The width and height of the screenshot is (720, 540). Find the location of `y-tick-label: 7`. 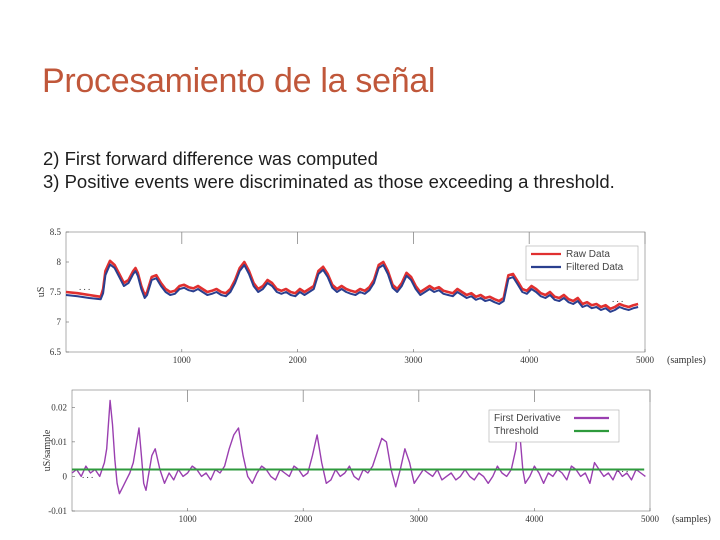

y-tick-label: 7 is located at coordinates (59, 322).